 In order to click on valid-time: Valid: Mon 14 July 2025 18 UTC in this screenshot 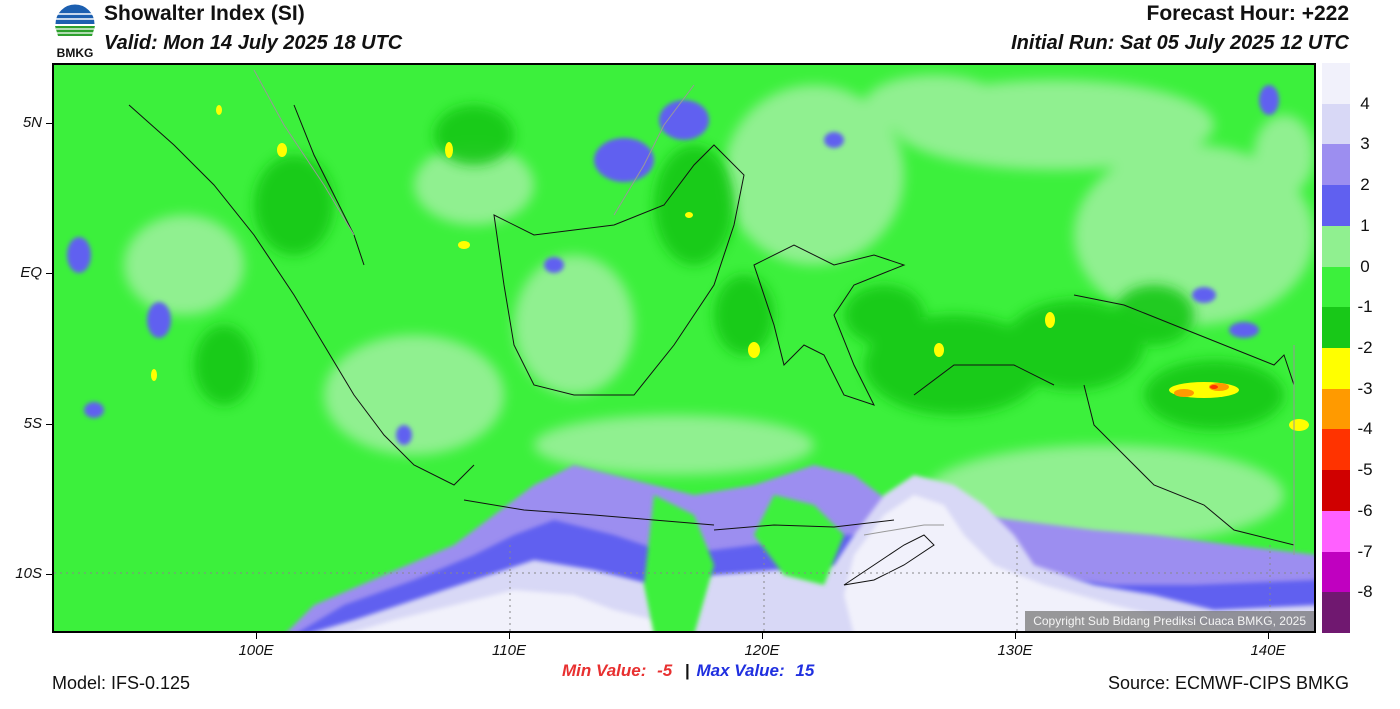, I will do `click(253, 43)`.